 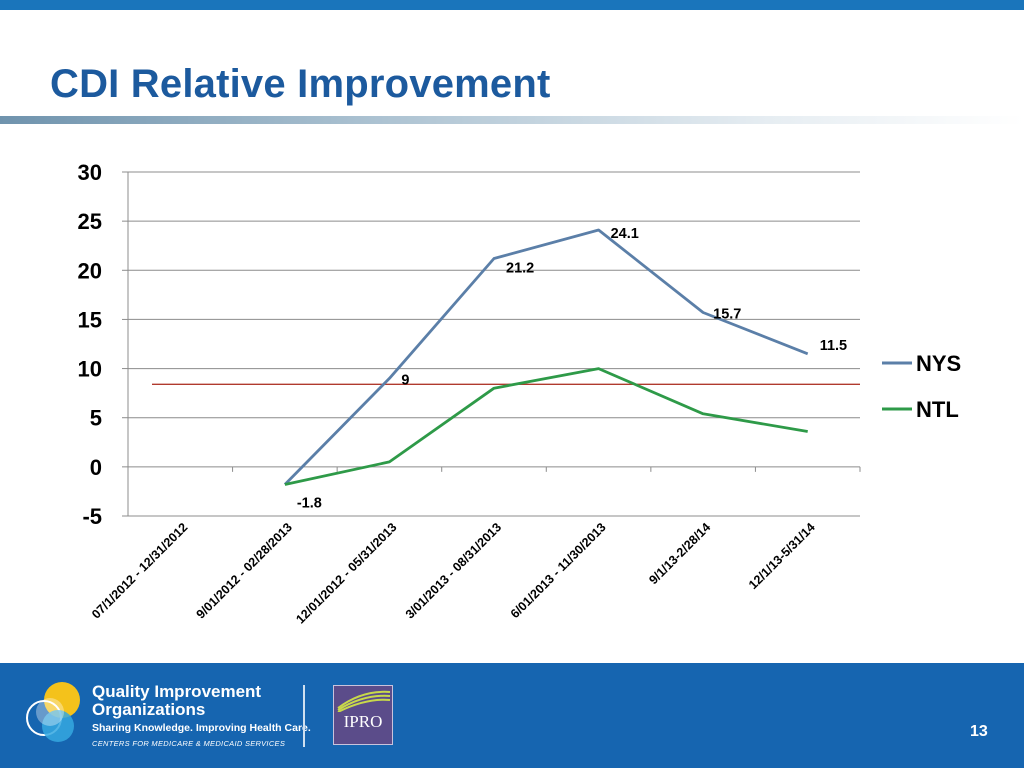 I want to click on ipro-logo-text: IPRO, so click(x=363, y=721).